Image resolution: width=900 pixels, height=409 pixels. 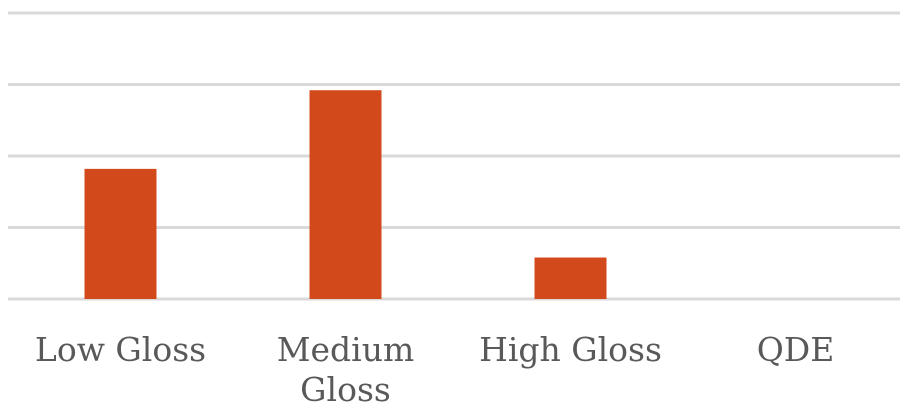 What do you see at coordinates (345, 389) in the screenshot?
I see `category-label-line: Gloss` at bounding box center [345, 389].